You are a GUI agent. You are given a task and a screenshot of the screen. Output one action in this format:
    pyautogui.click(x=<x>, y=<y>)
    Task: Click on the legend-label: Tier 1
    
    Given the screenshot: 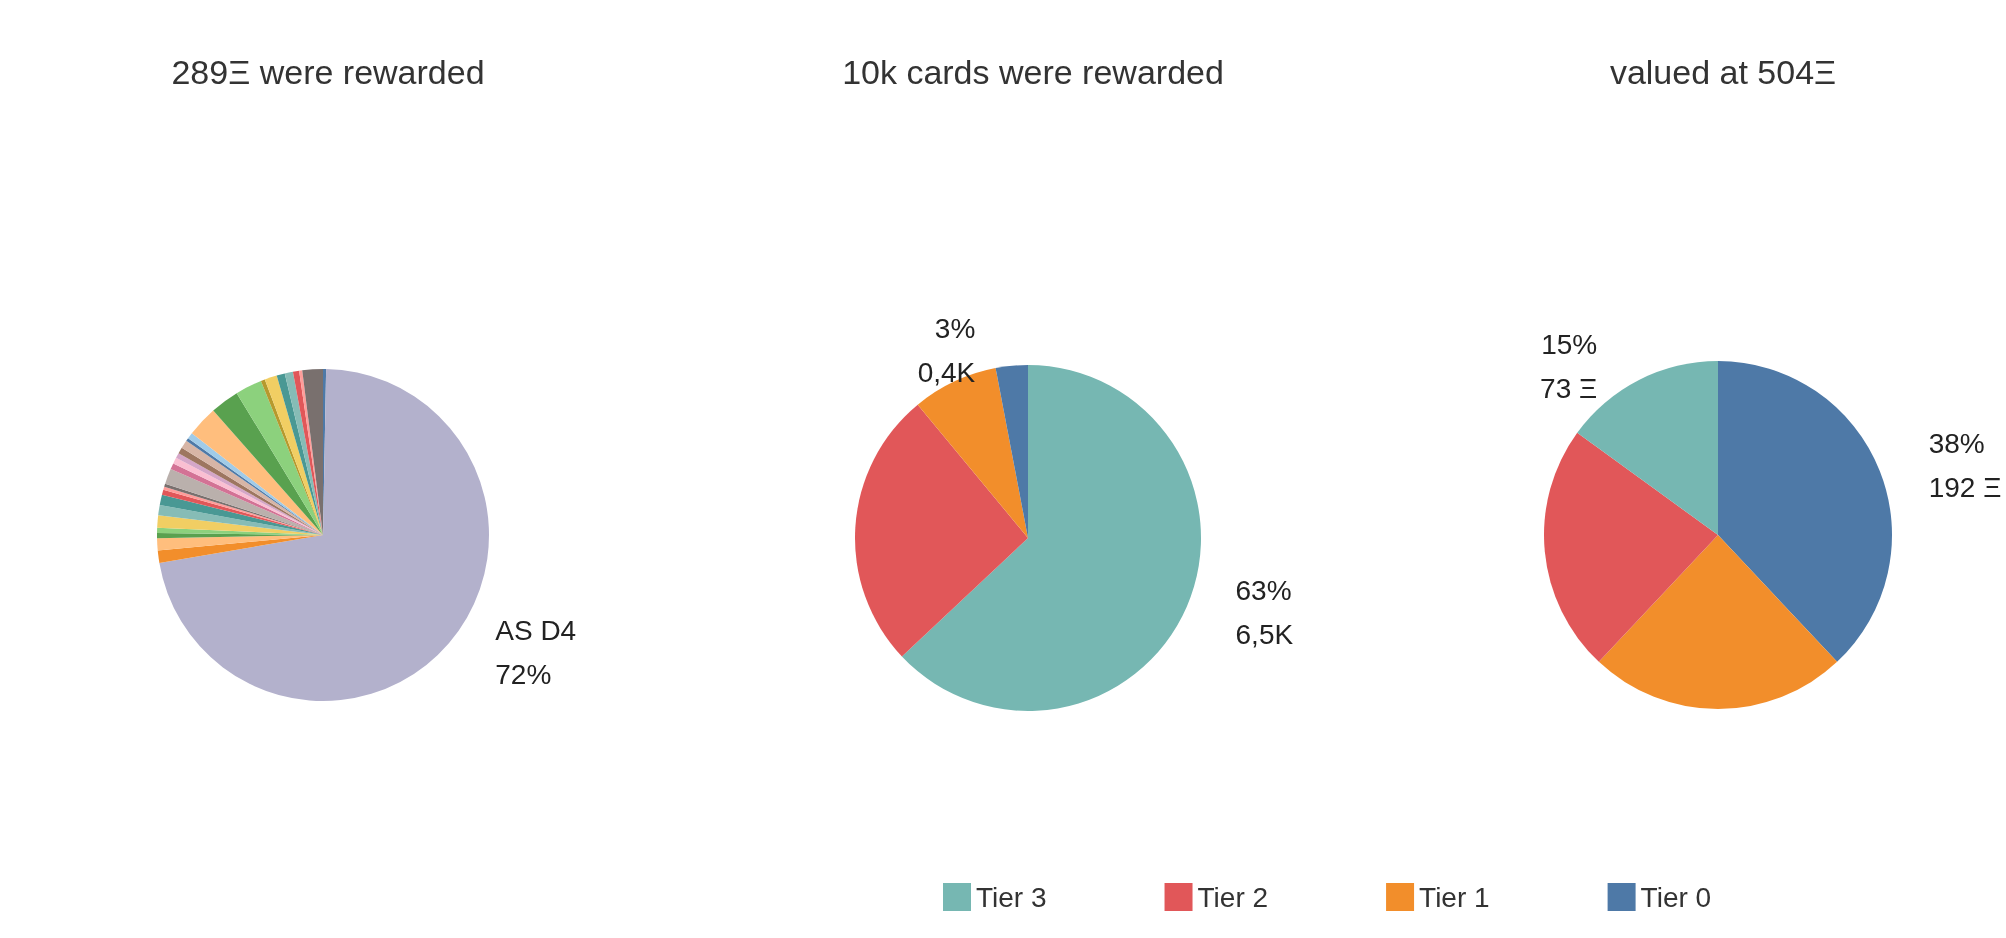 What is the action you would take?
    pyautogui.click(x=1454, y=897)
    